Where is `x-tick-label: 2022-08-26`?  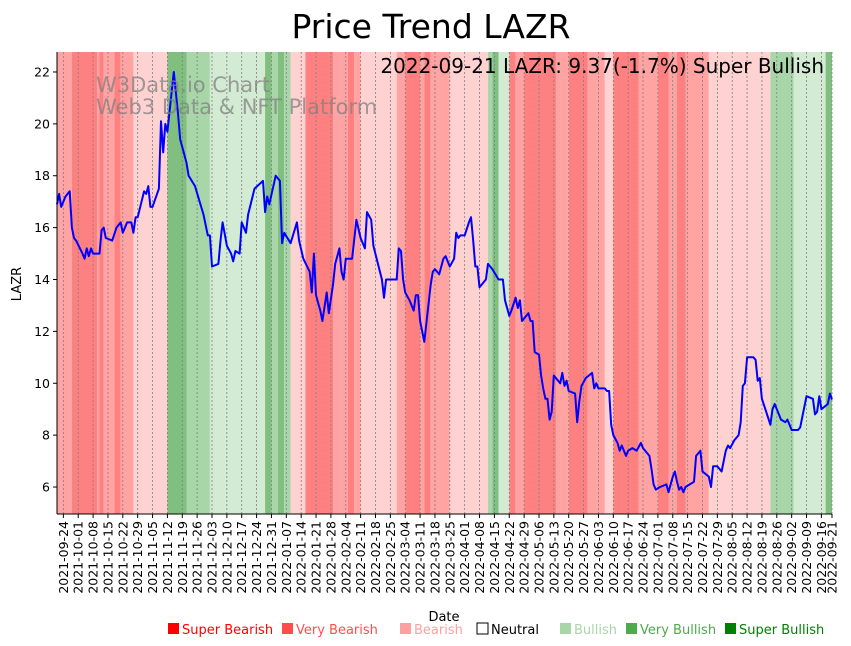
x-tick-label: 2022-08-26 is located at coordinates (776, 557).